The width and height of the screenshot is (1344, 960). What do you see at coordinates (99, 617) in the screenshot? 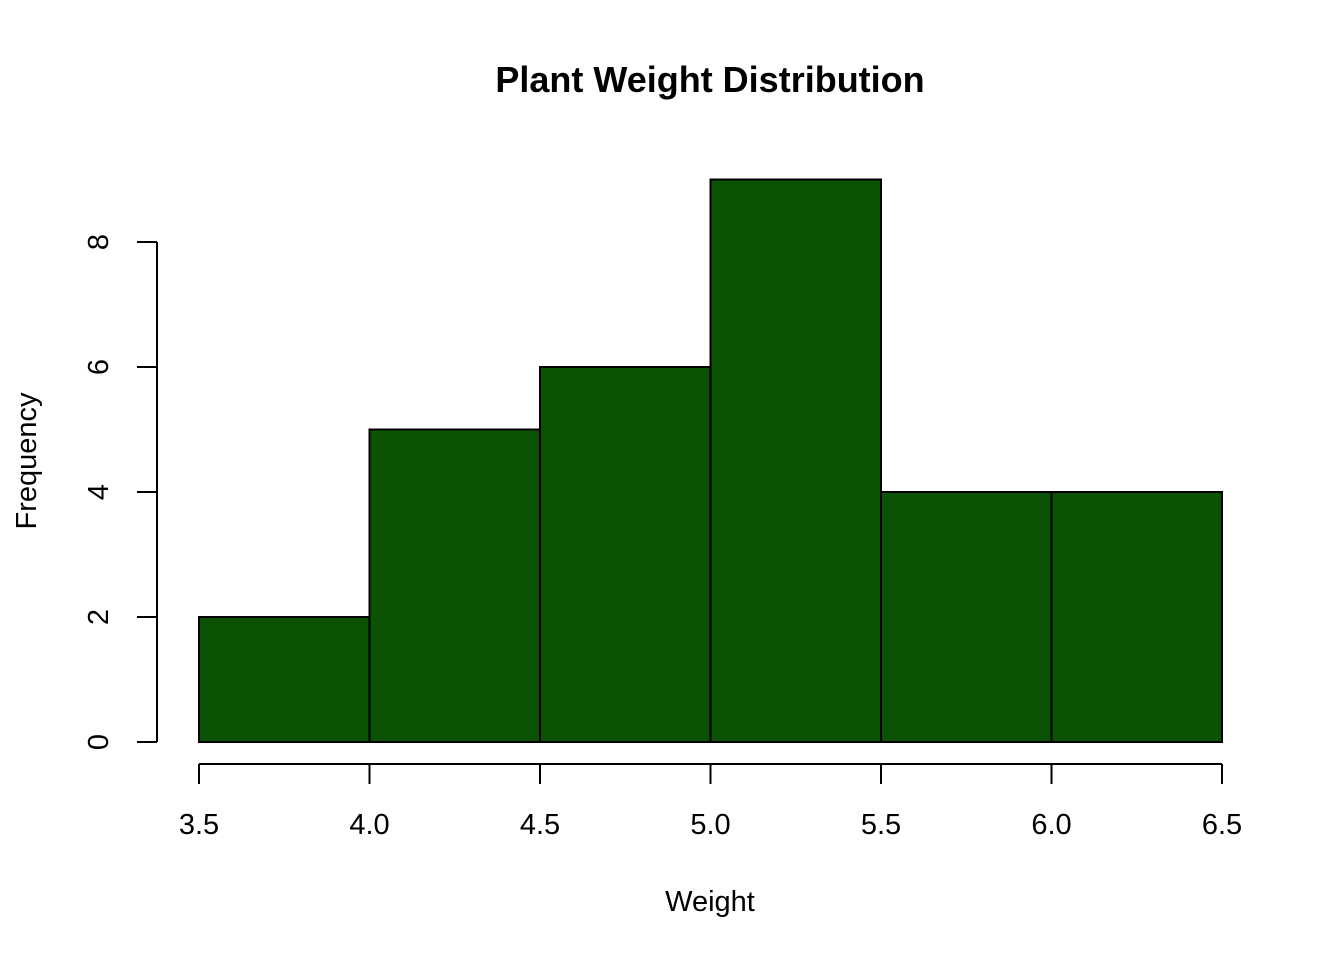
I see `y-tick-label: 2` at bounding box center [99, 617].